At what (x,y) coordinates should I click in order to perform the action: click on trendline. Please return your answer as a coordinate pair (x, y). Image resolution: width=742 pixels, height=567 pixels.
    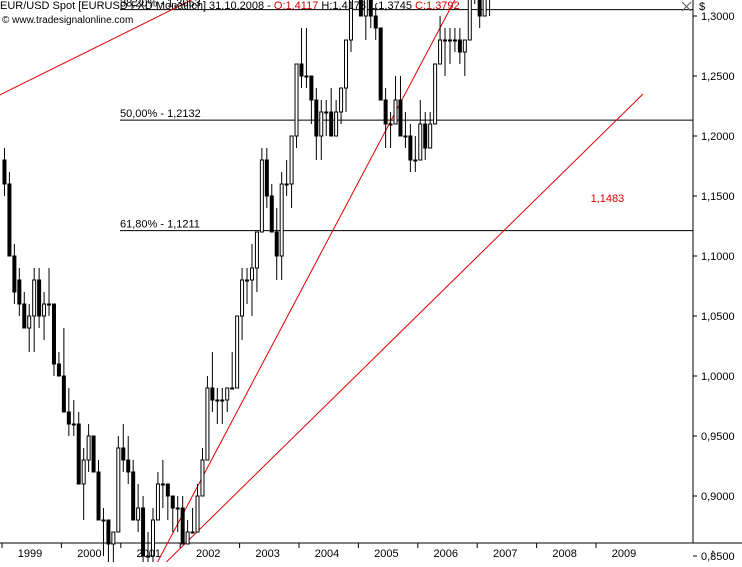
    Looking at the image, I should click on (96, 48).